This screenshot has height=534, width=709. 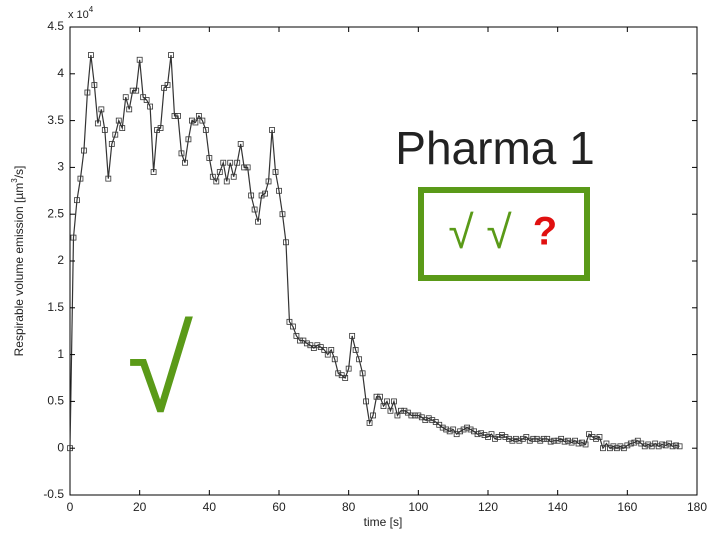 What do you see at coordinates (279, 507) in the screenshot?
I see `x-tick-label: 60` at bounding box center [279, 507].